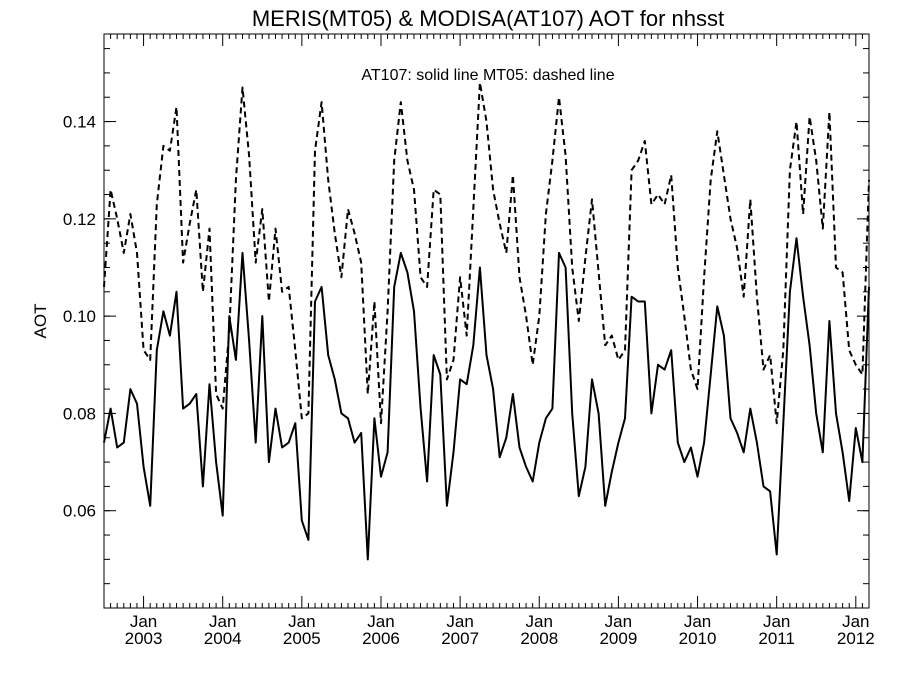  Describe the element at coordinates (79, 511) in the screenshot. I see `y-tick-label: 0.06` at that location.